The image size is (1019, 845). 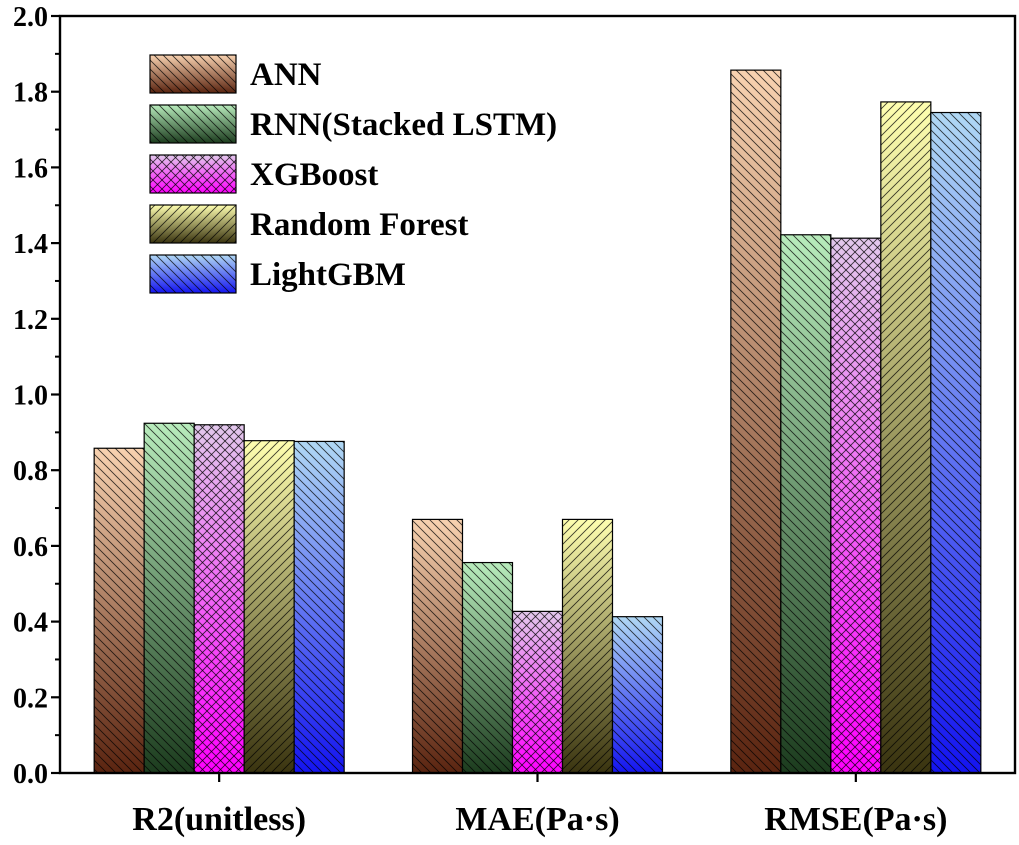 I want to click on legend-item: LightGBM, so click(x=277, y=274).